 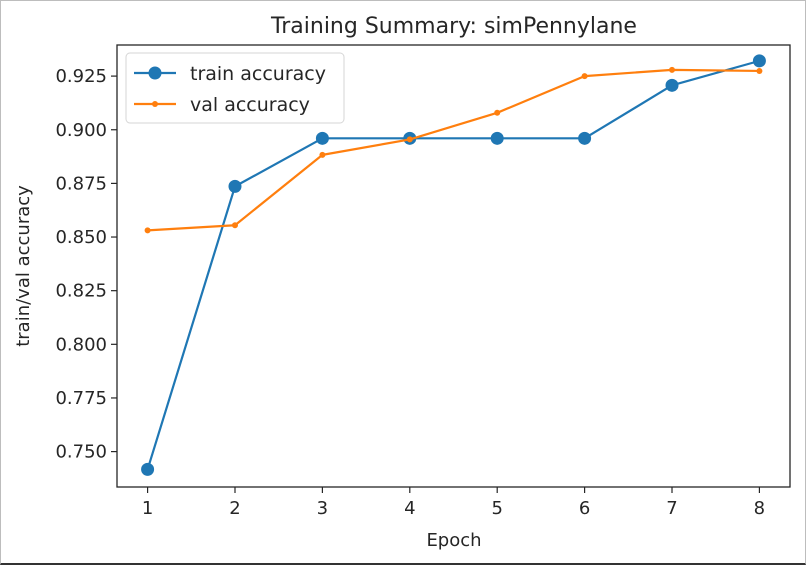 What do you see at coordinates (496, 508) in the screenshot?
I see `x-tick-label: 5` at bounding box center [496, 508].